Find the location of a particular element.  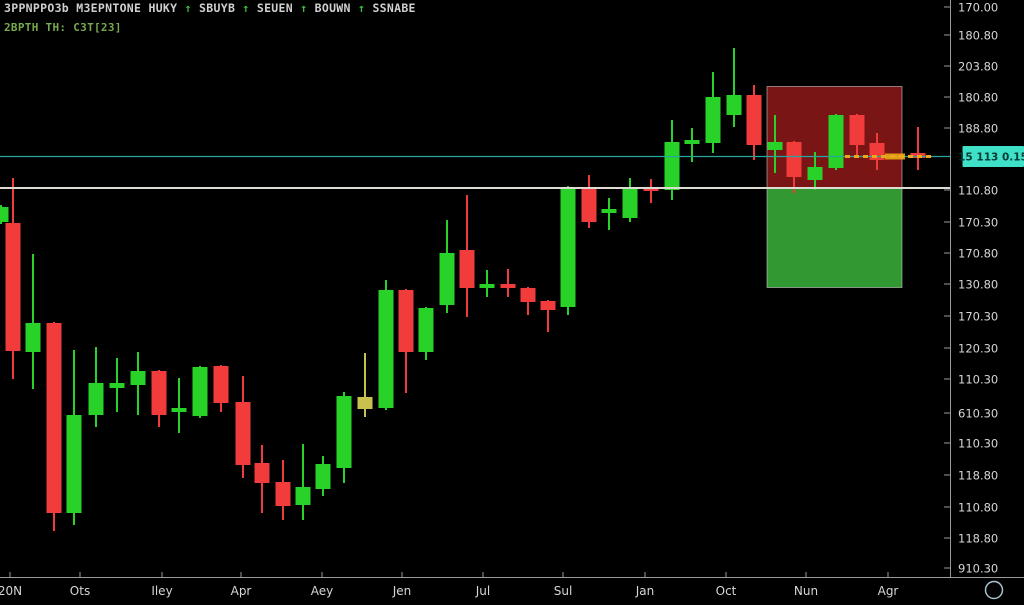

current-price-label: 15 113 0.15 is located at coordinates (991, 158).